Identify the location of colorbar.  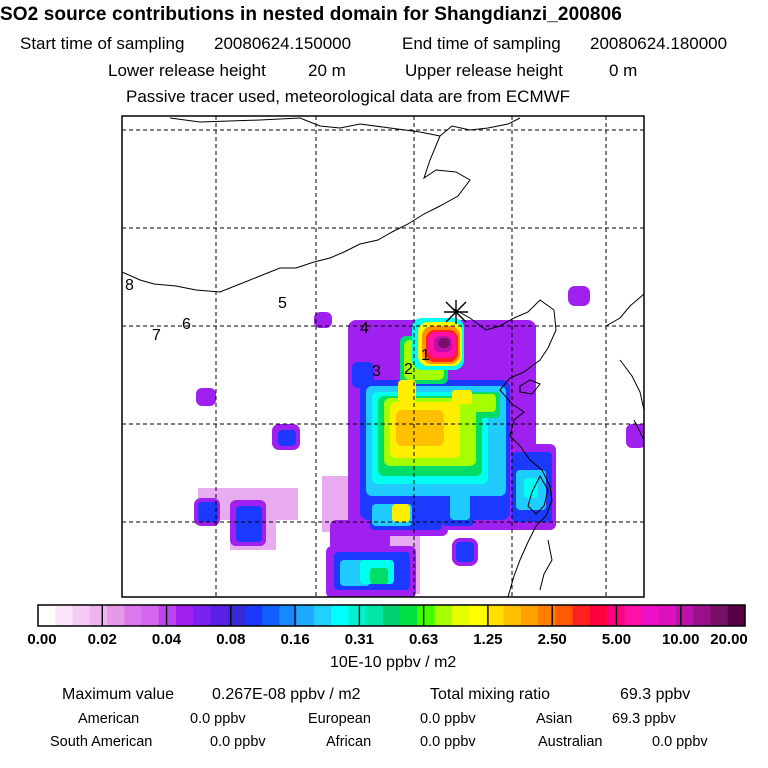
(391, 615).